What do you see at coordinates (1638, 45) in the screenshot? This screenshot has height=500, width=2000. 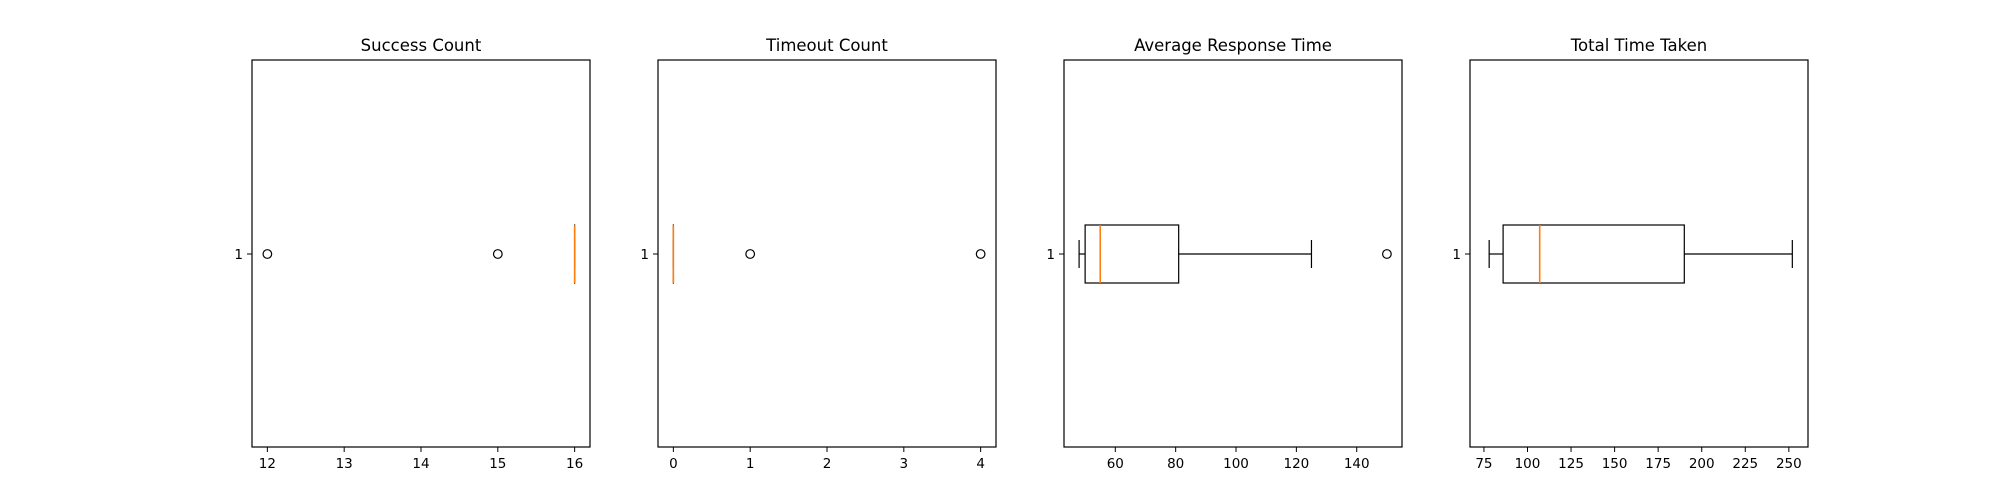 I see `chart-title: Total Time Taken` at bounding box center [1638, 45].